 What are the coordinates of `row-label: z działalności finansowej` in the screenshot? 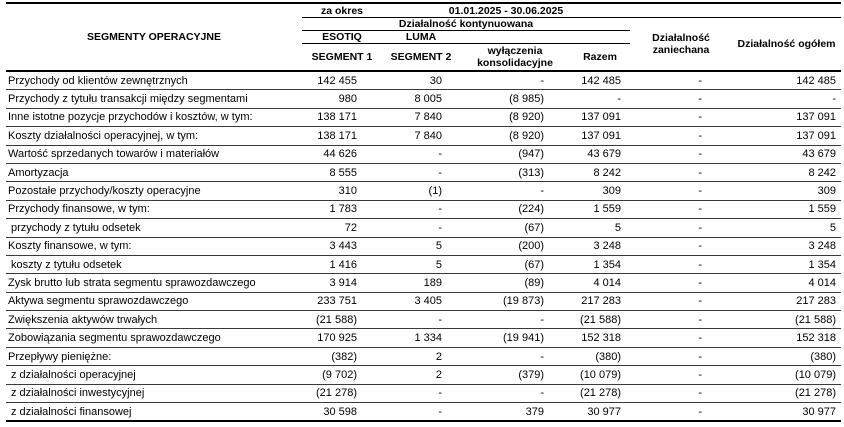 It's located at (154, 412).